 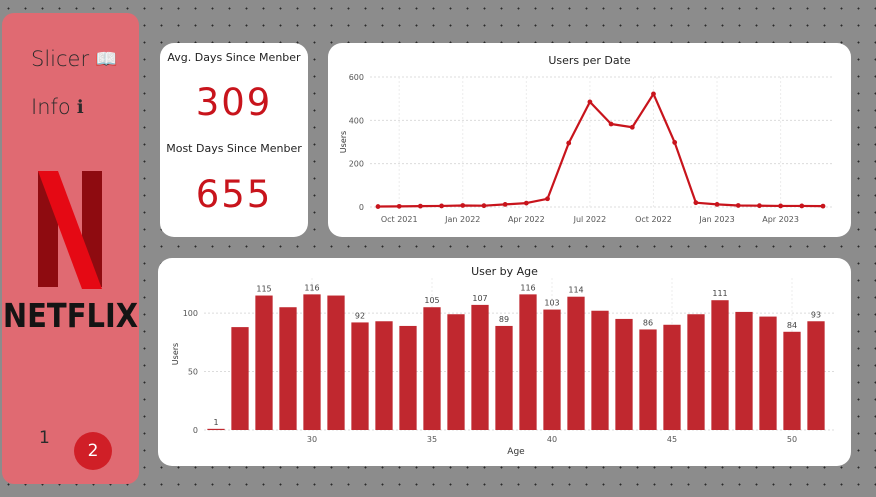 What do you see at coordinates (44, 438) in the screenshot?
I see `page-1-button: 1` at bounding box center [44, 438].